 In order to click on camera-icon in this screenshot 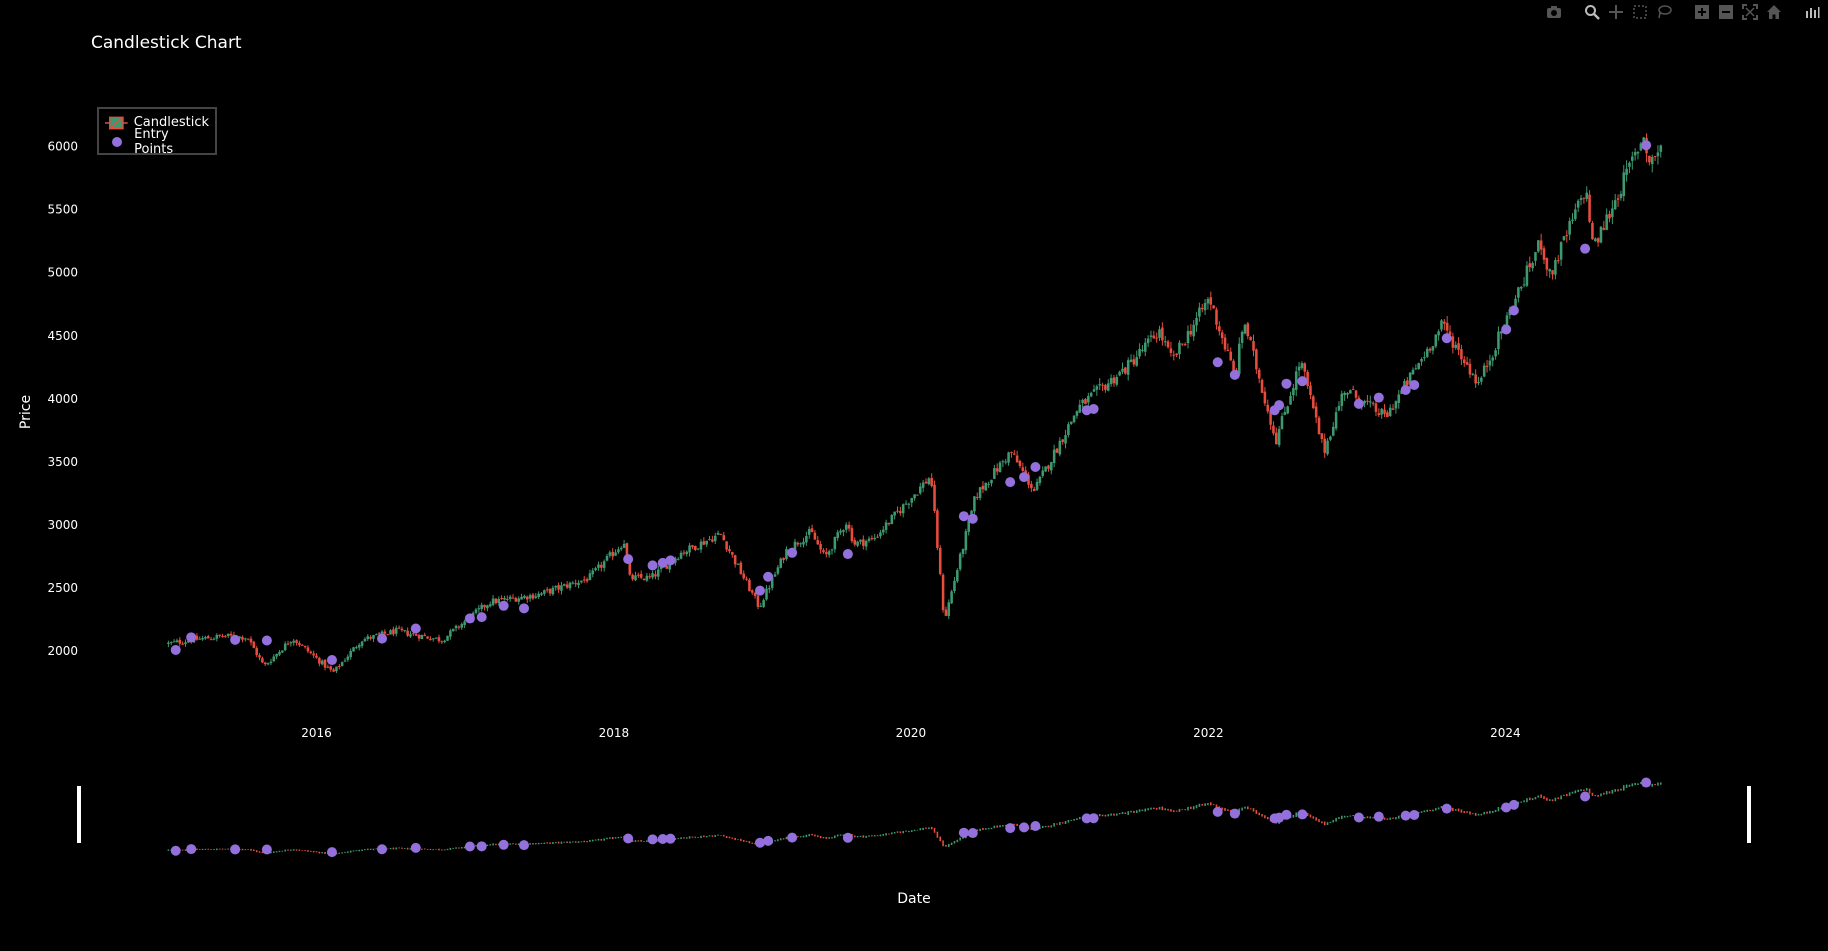, I will do `click(1554, 12)`.